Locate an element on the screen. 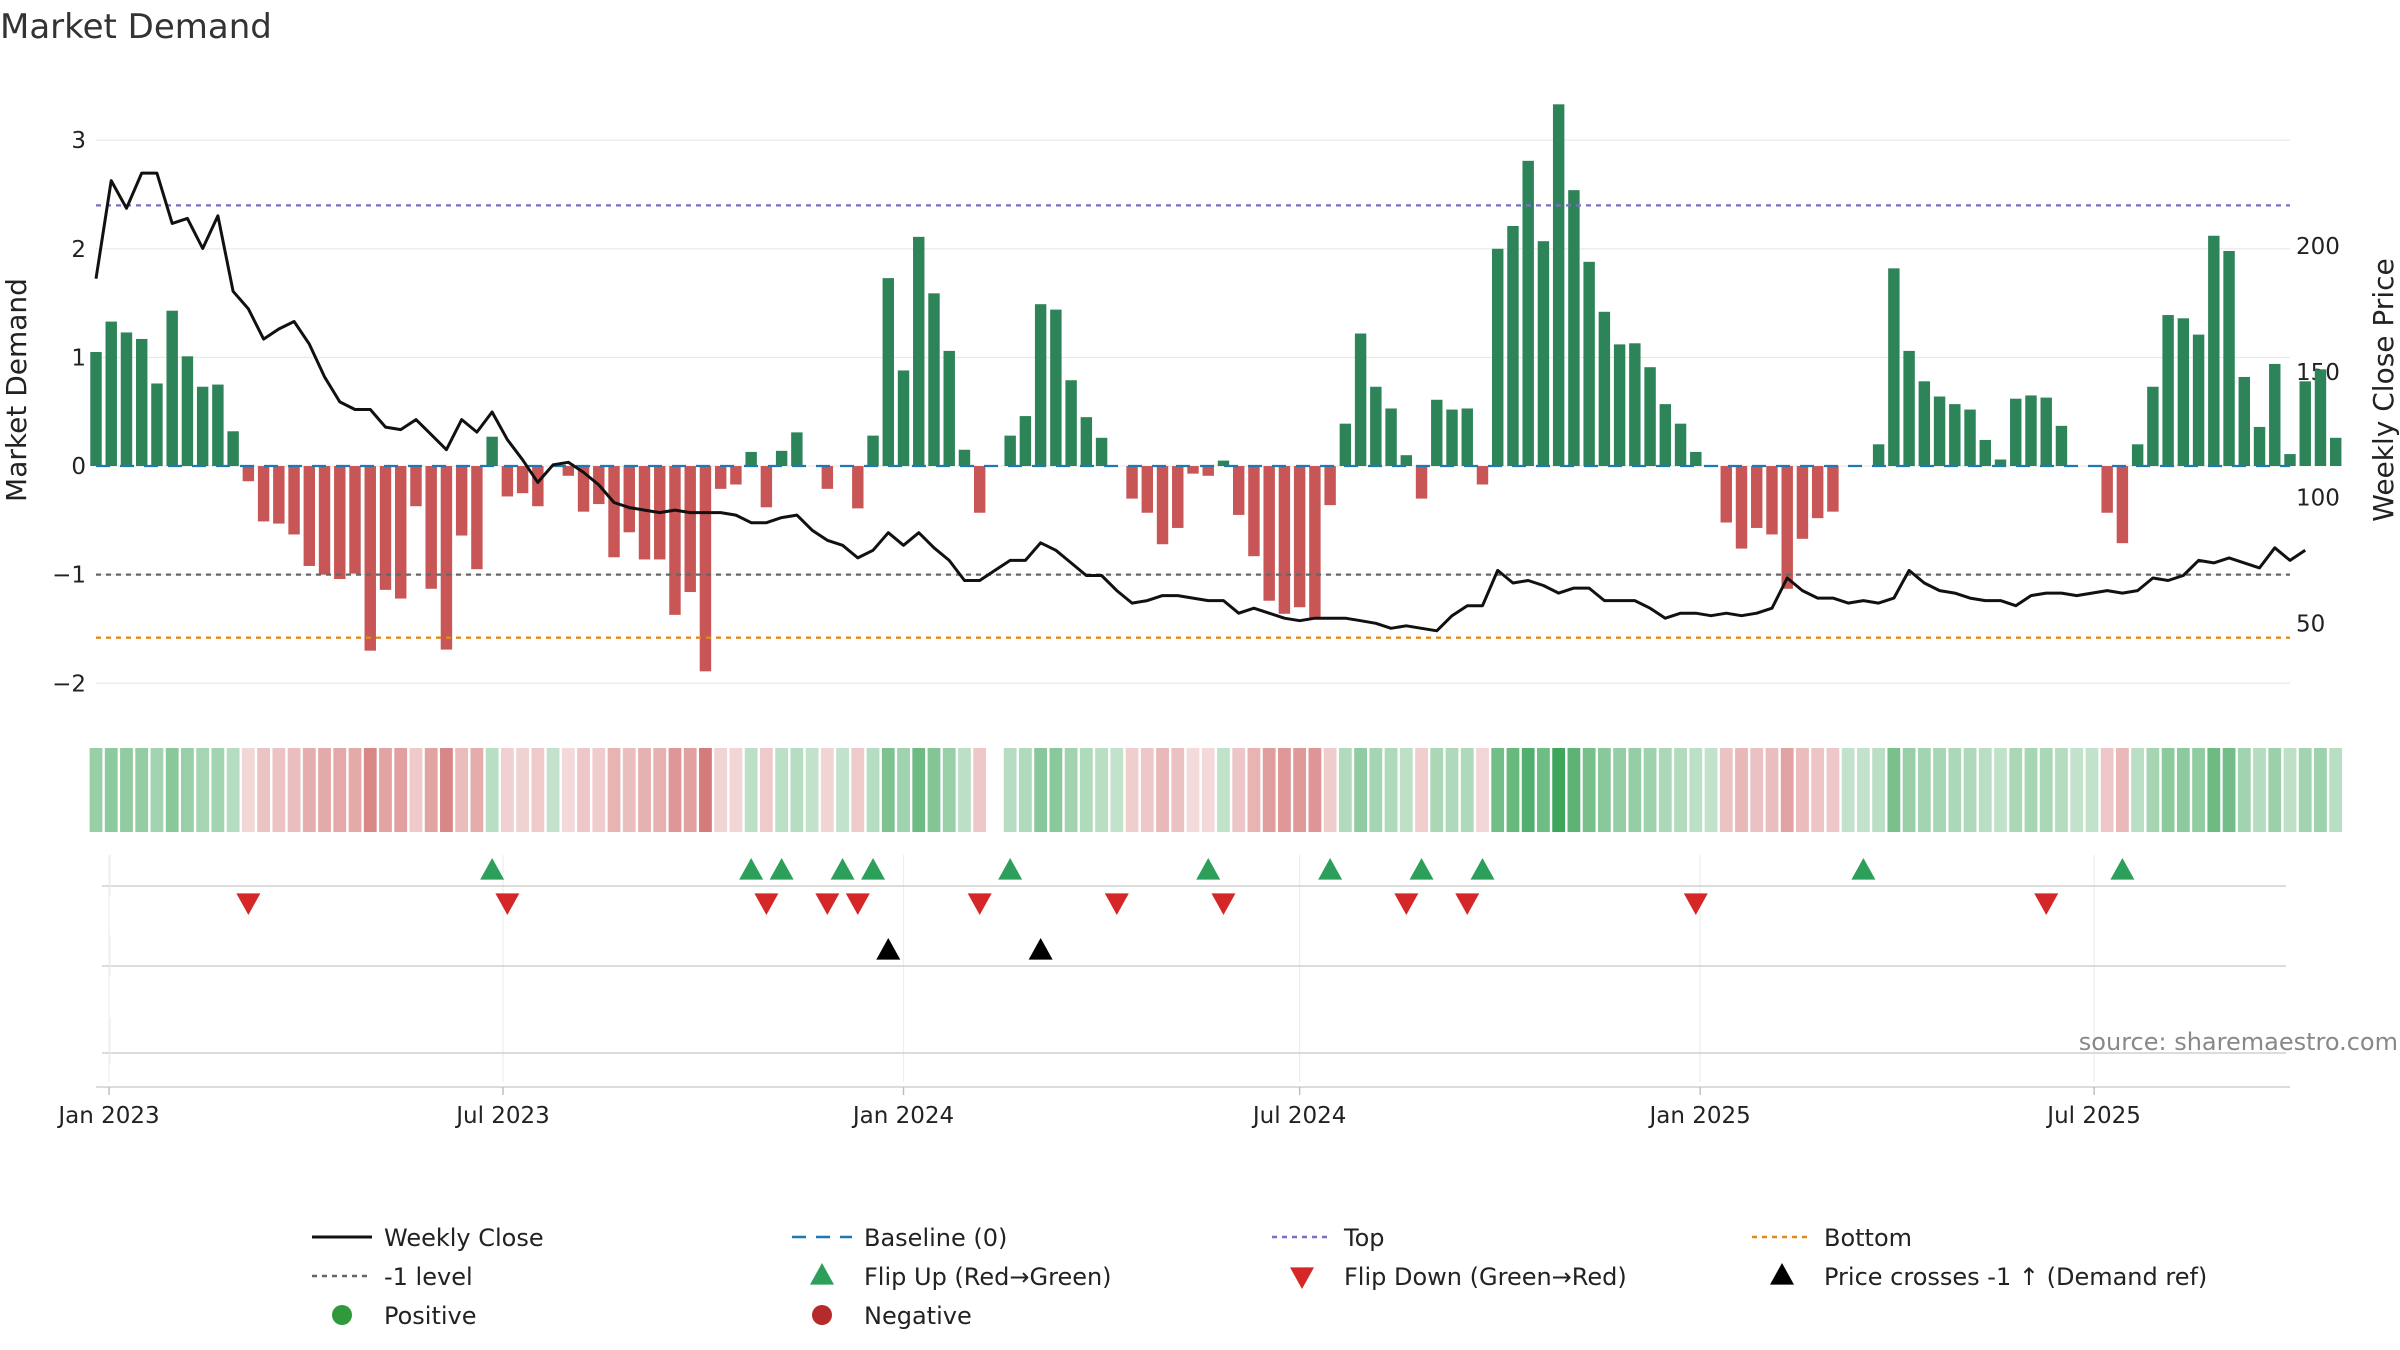 The image size is (2400, 1350). x-tick-label: Jul 2025 is located at coordinates (2093, 1116).